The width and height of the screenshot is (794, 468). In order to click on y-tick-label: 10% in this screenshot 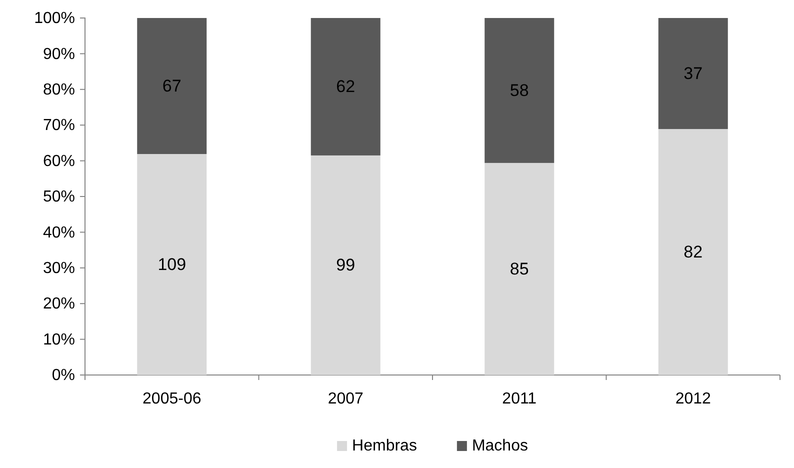, I will do `click(58, 339)`.